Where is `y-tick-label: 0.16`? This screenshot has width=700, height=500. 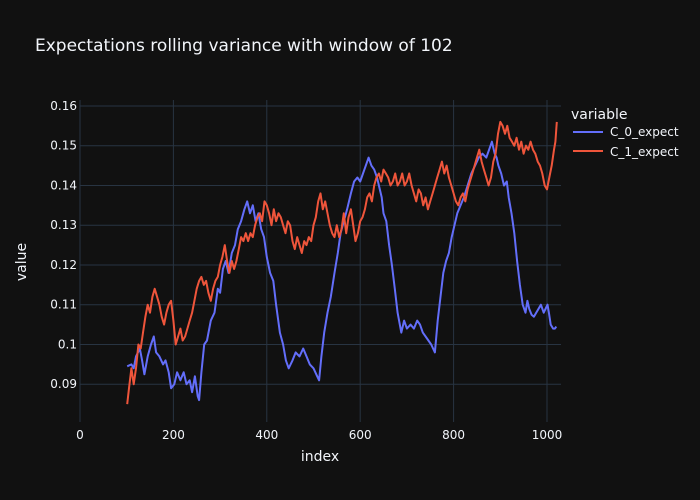 y-tick-label: 0.16 is located at coordinates (63, 106).